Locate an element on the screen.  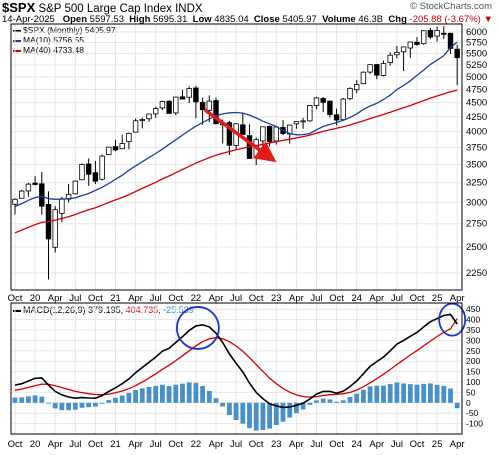
price-tick-label: 3000 is located at coordinates (476, 202).